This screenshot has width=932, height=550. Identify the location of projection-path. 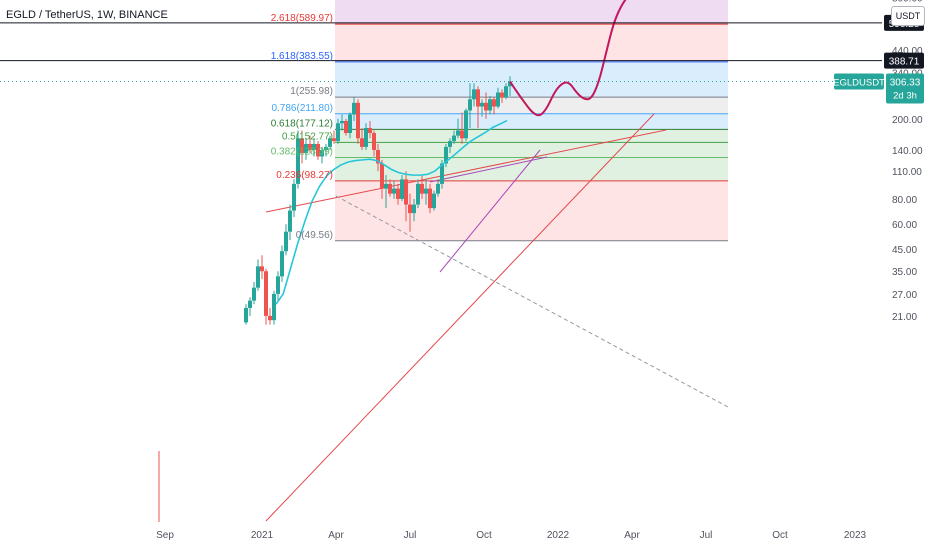
(568, 58).